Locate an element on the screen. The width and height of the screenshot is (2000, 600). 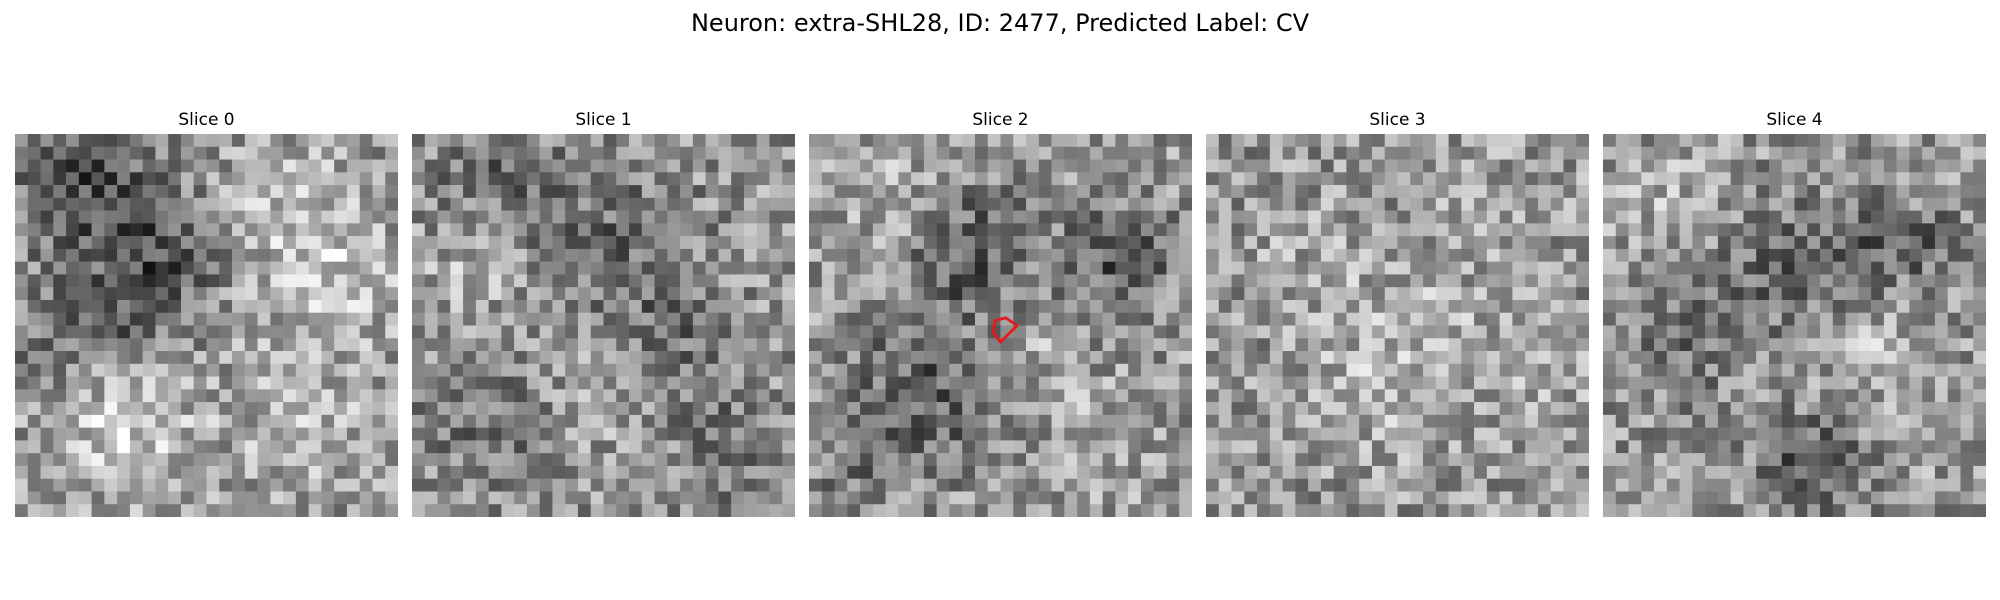
slice-title: Slice 3 is located at coordinates (1397, 120).